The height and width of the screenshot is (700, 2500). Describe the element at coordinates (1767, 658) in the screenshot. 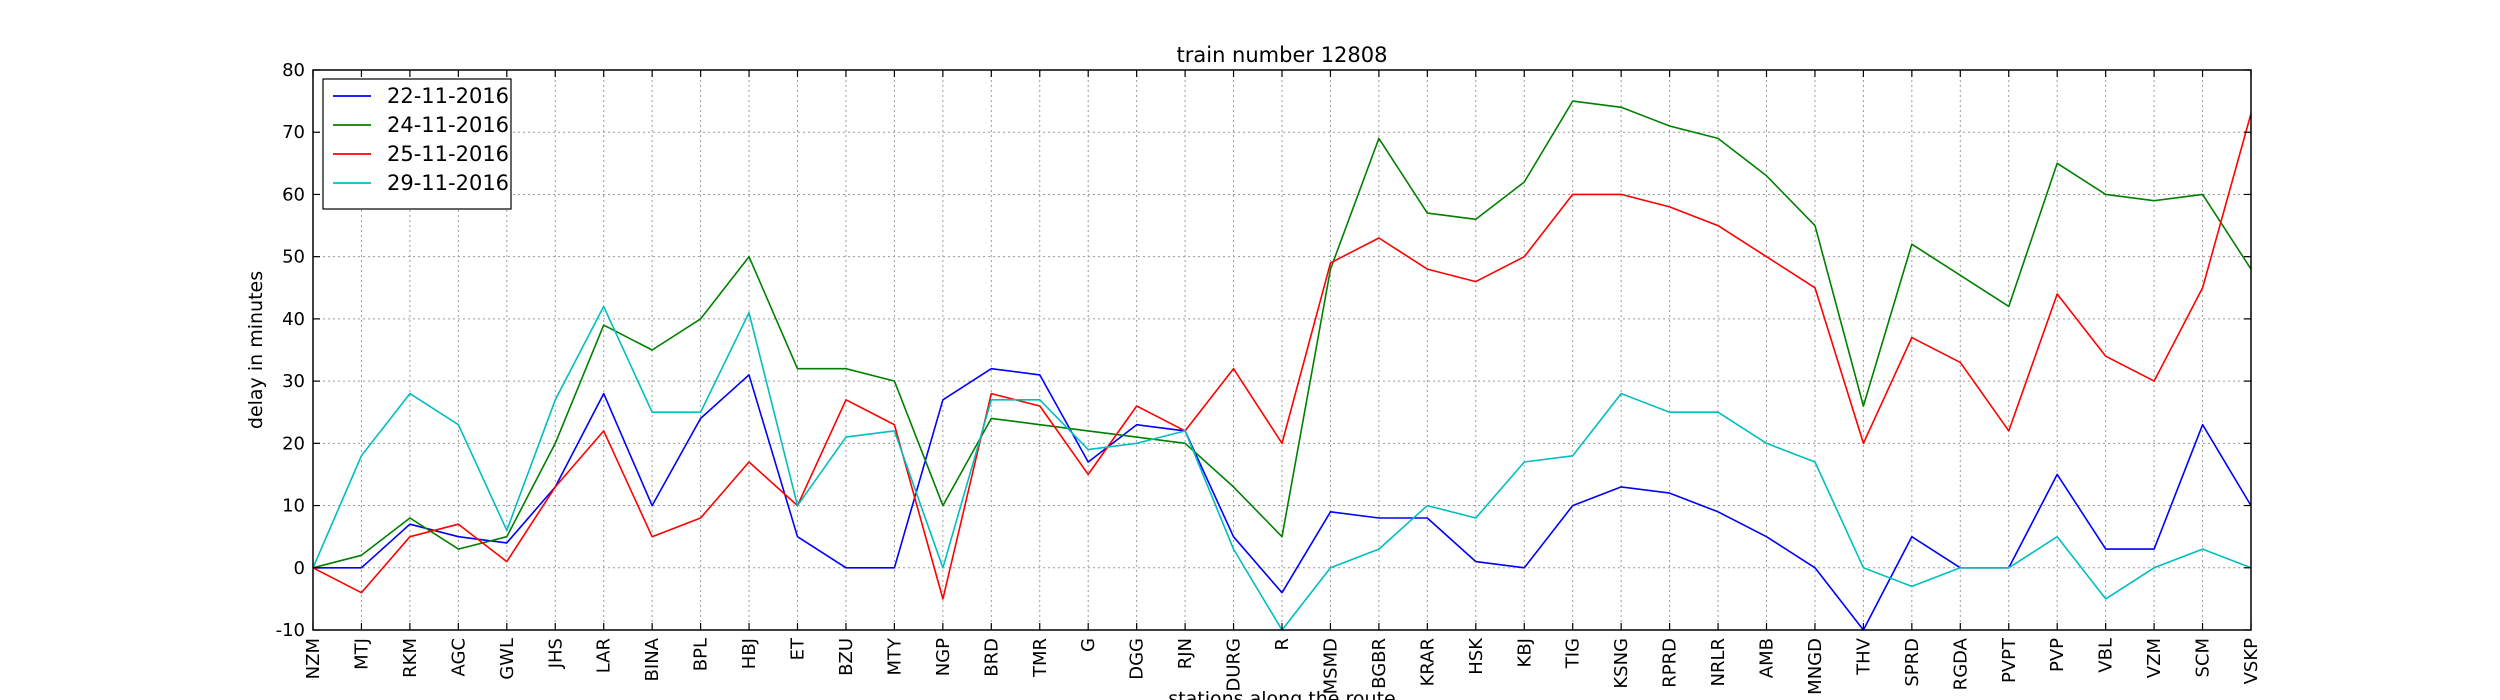

I see `x-tick-label-amb: AMB` at that location.